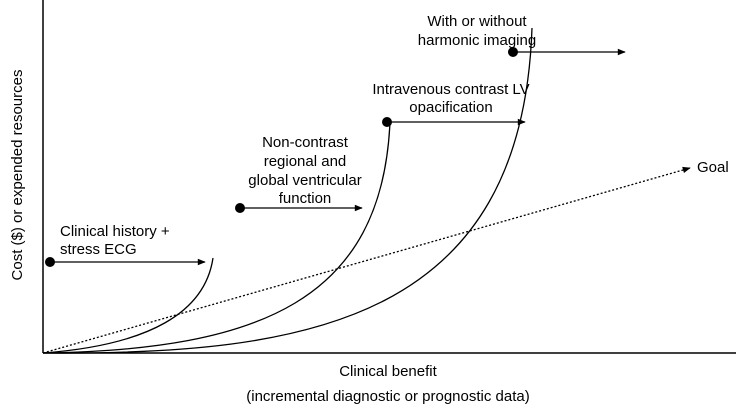  Describe the element at coordinates (713, 167) in the screenshot. I see `goal-label: Goal` at that location.